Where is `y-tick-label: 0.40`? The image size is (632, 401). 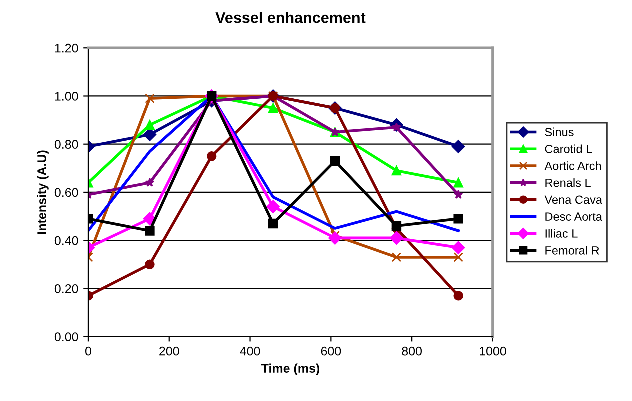
y-tick-label: 0.40 is located at coordinates (66, 241).